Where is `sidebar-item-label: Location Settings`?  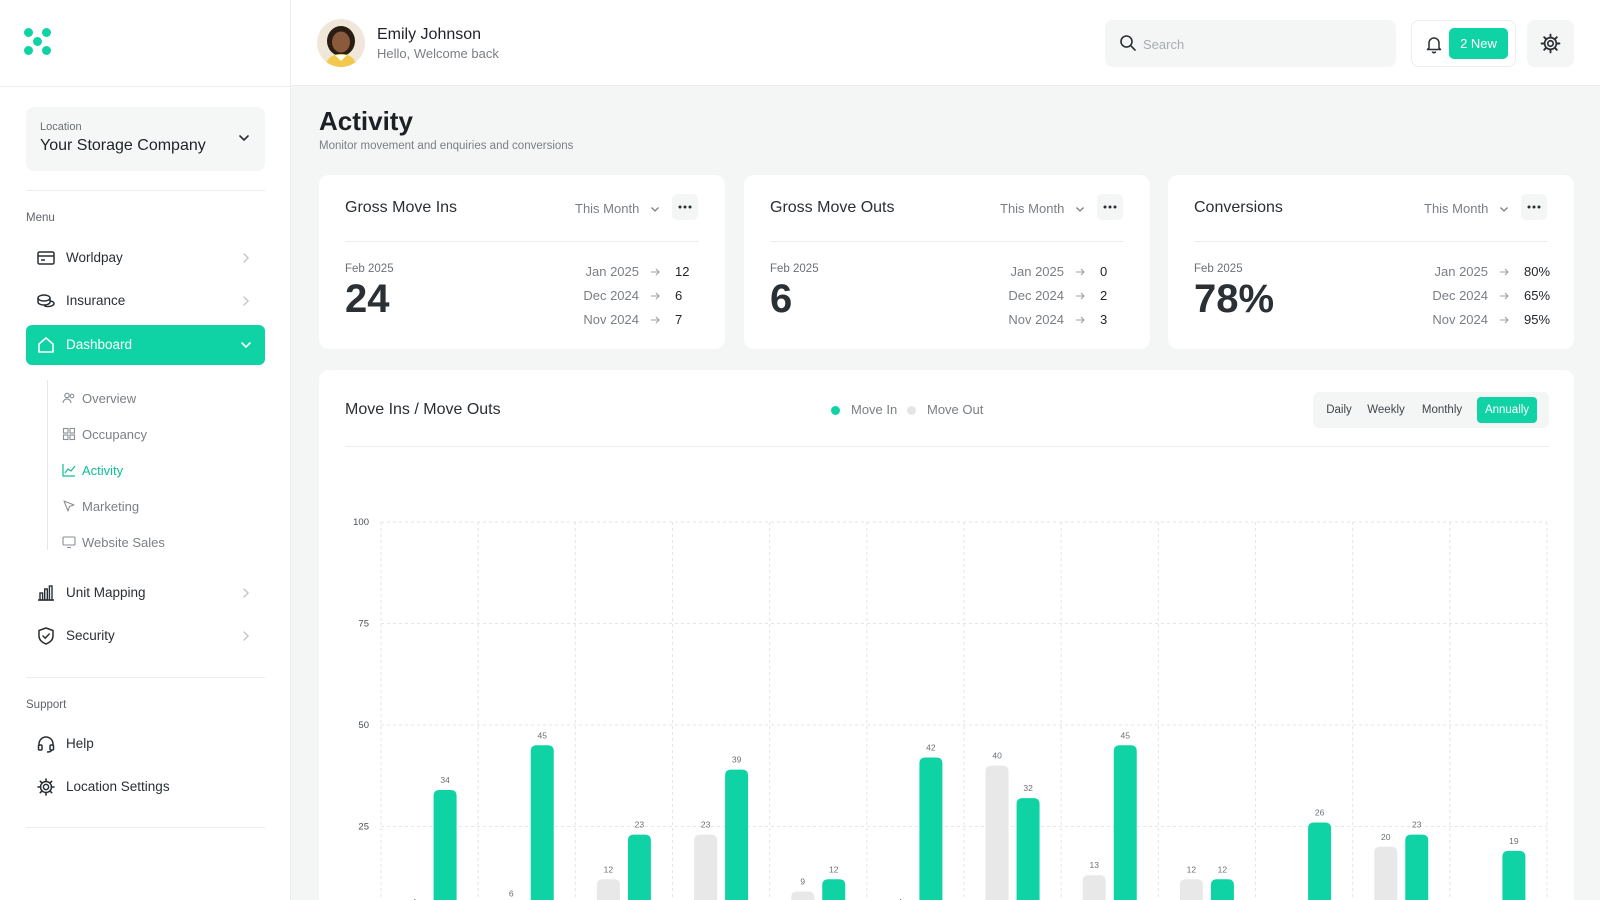 sidebar-item-label: Location Settings is located at coordinates (118, 786).